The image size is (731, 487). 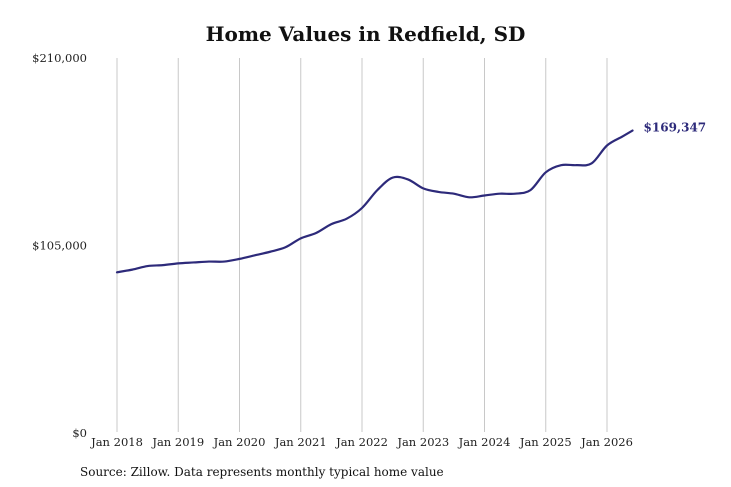 I want to click on y-axis-tick-labels: $0 $105,000 $210,000, so click(x=59, y=245).